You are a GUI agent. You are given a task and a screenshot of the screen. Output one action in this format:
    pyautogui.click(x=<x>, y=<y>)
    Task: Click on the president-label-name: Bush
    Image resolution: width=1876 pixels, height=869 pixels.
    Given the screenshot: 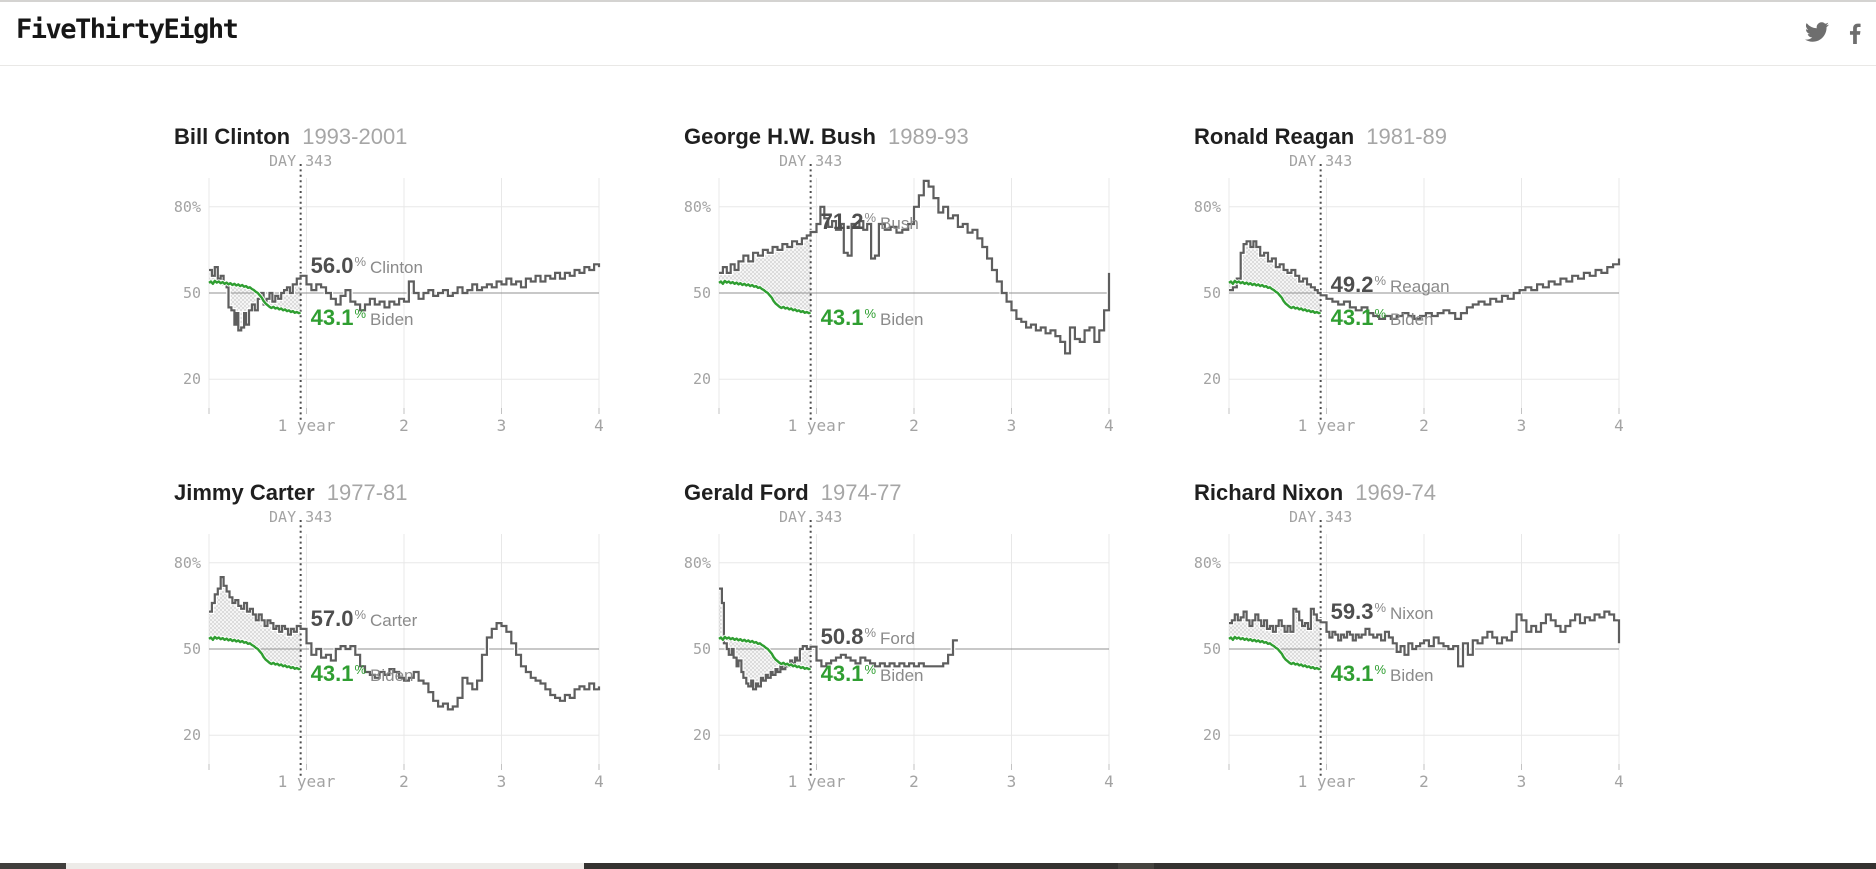 What is the action you would take?
    pyautogui.click(x=899, y=224)
    